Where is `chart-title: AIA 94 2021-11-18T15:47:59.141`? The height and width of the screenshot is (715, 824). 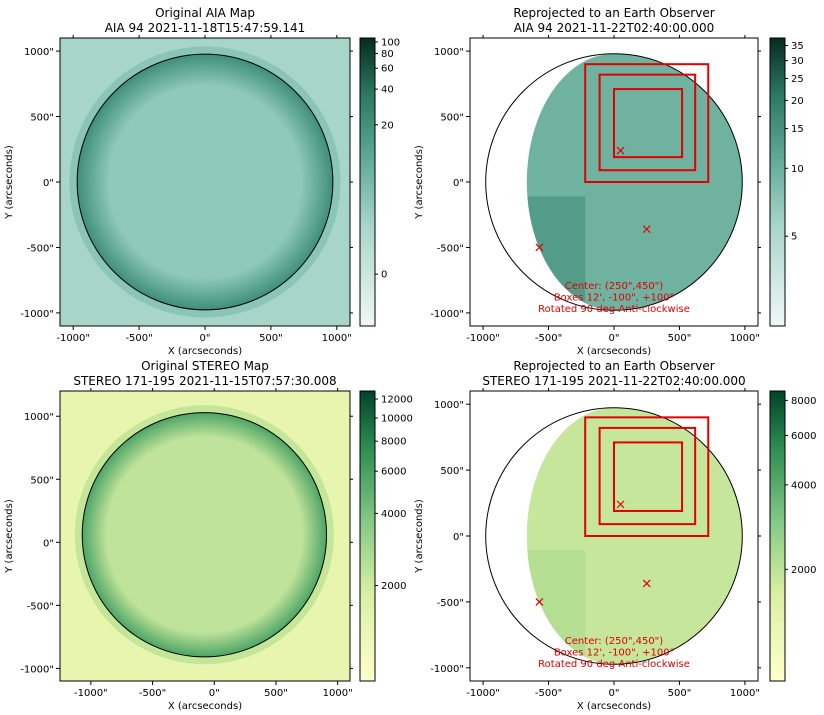
chart-title: AIA 94 2021-11-18T15:47:59.141 is located at coordinates (205, 28).